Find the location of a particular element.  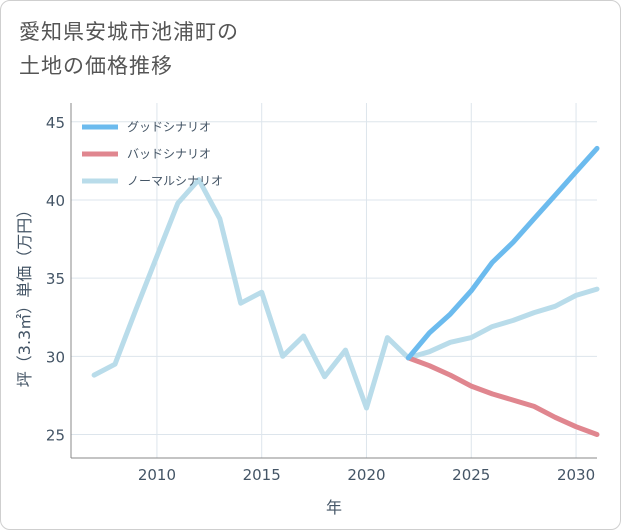

x-axis-title: 年 is located at coordinates (334, 507).